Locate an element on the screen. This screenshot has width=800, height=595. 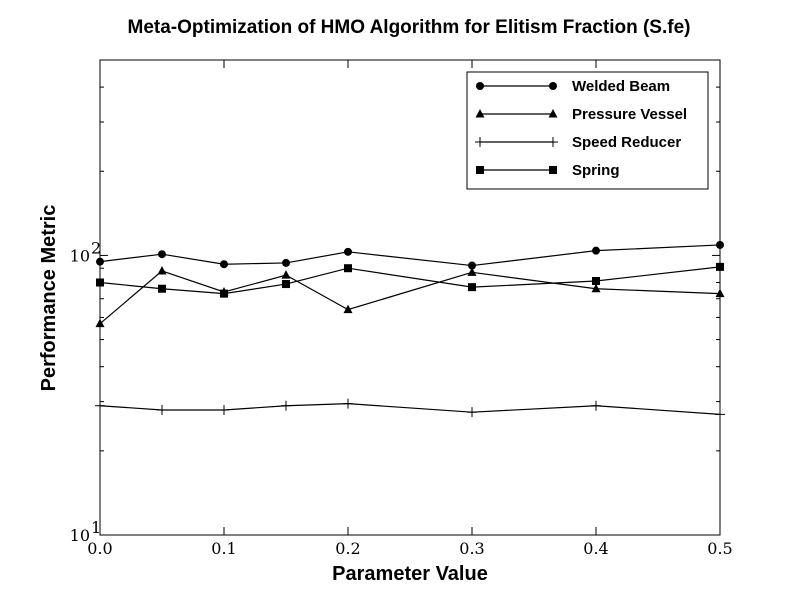
series-line-pressure-vessel is located at coordinates (410, 297).